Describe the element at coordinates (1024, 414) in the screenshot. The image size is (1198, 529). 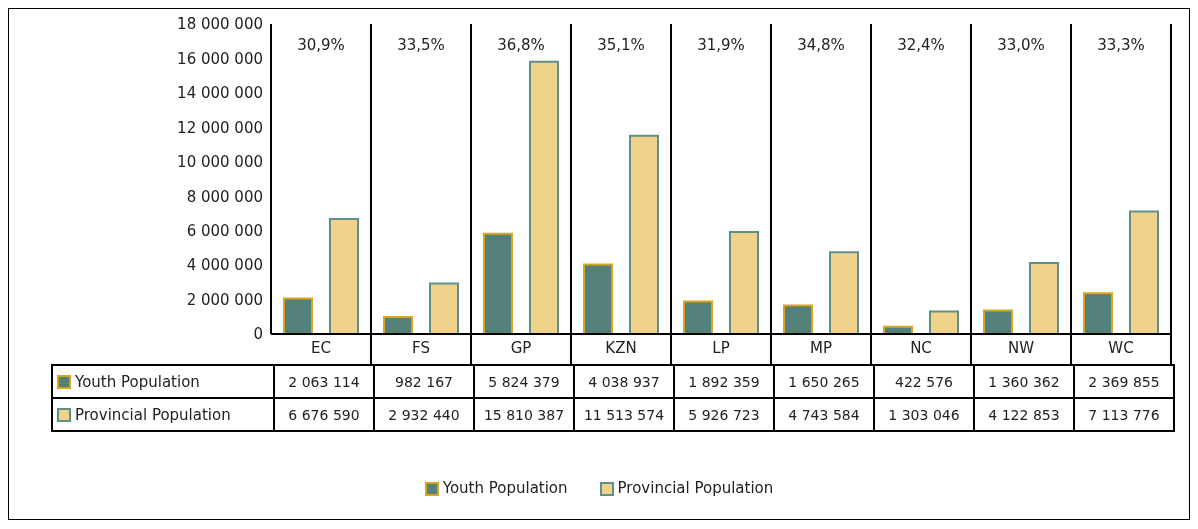
I see `data-label: 4 122 853` at that location.